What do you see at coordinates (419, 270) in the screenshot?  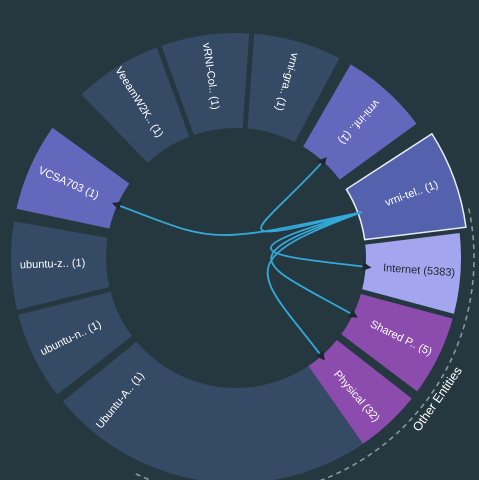 I see `segment-label: Internet (5383)` at bounding box center [419, 270].